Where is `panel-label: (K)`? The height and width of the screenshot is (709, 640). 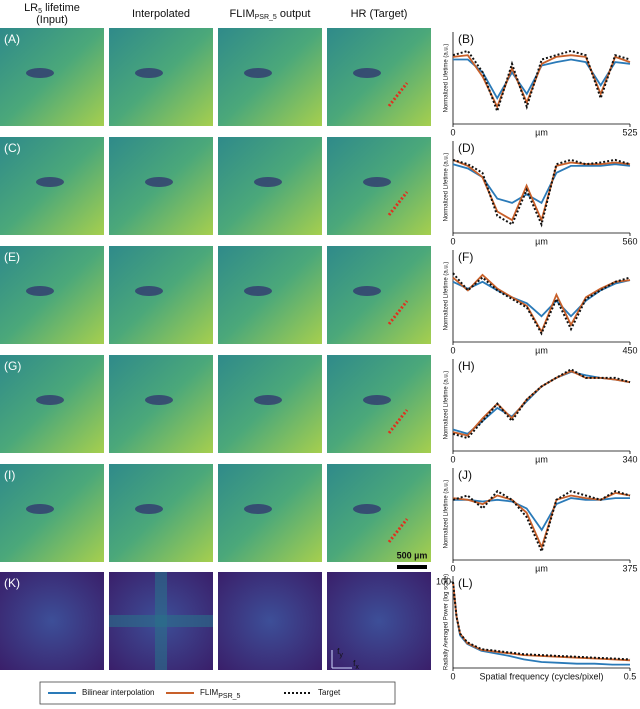 panel-label: (K) is located at coordinates (12, 583).